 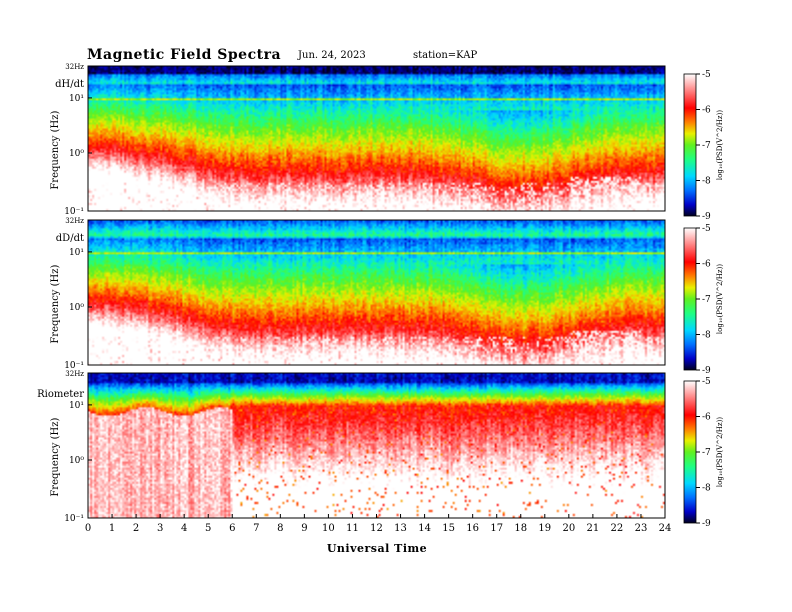 What do you see at coordinates (472, 528) in the screenshot?
I see `x-tick-label: 16` at bounding box center [472, 528].